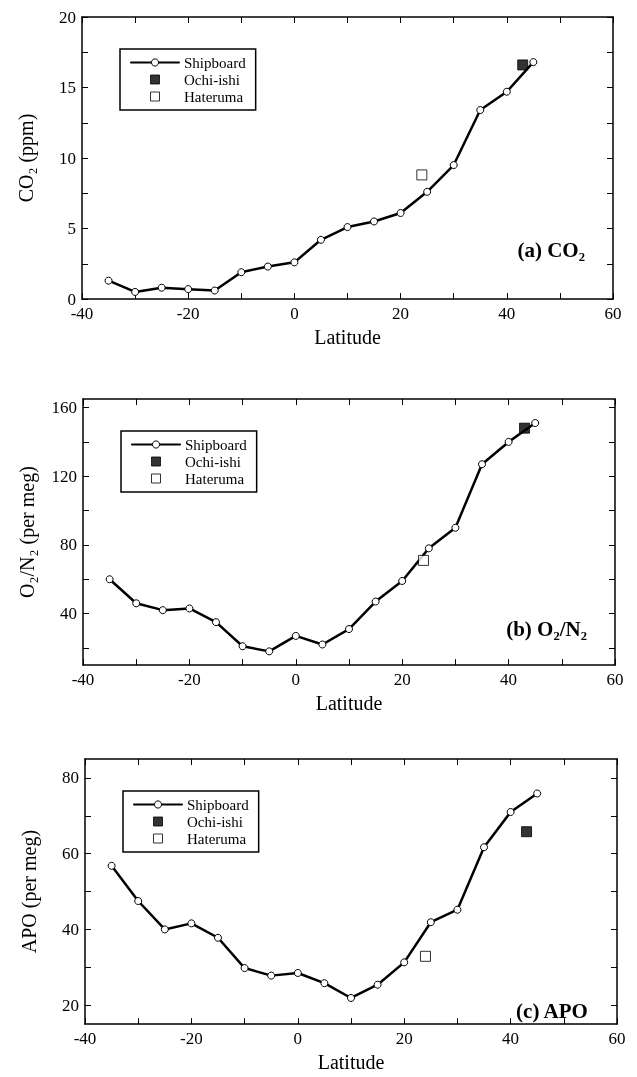 This screenshot has height=1077, width=637. What do you see at coordinates (64, 408) in the screenshot?
I see `y-tick-label: 160` at bounding box center [64, 408].